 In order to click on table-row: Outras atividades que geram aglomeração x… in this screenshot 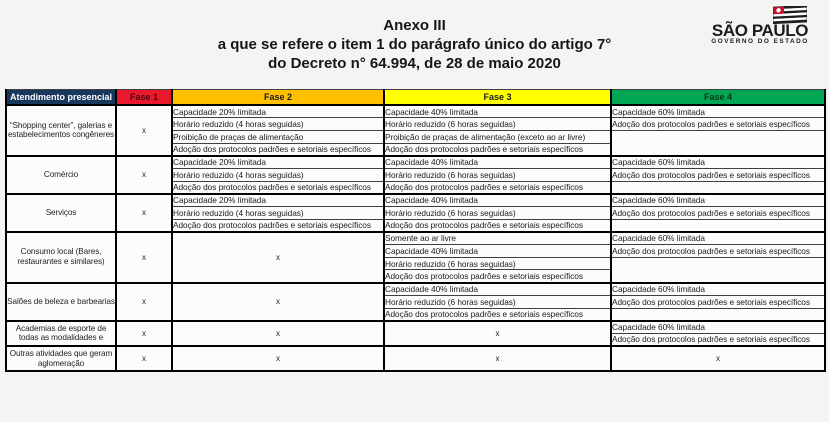, I will do `click(415, 359)`.